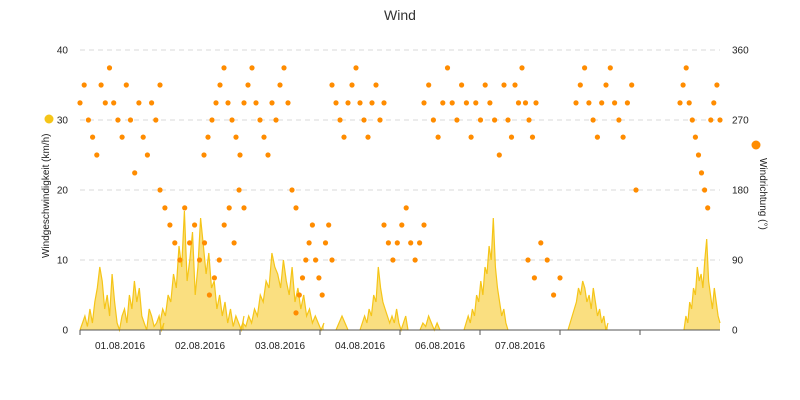  I want to click on left-tick-label: 30, so click(63, 121).